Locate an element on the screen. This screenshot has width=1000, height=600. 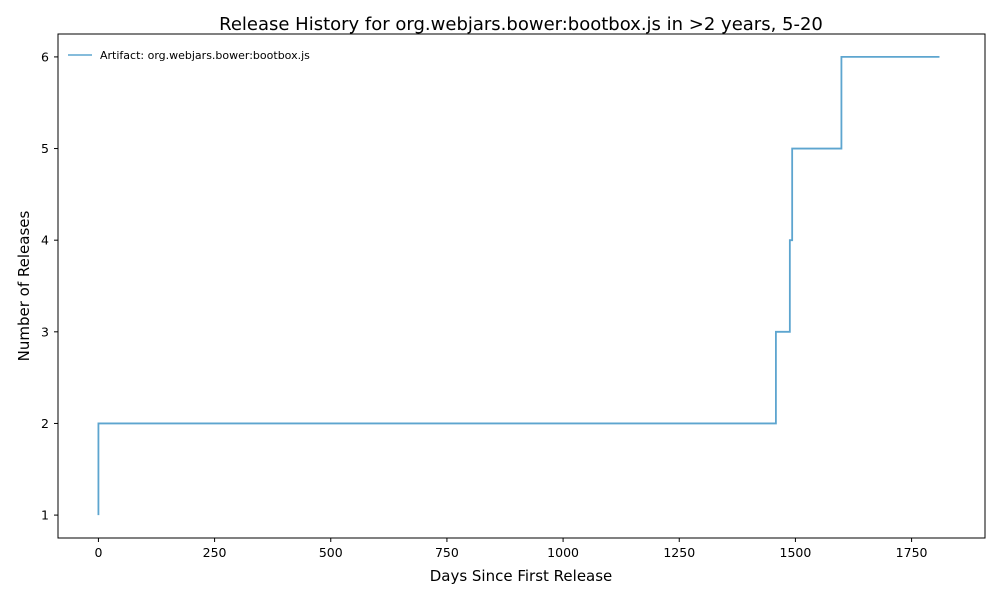
y-tick-label: 5 is located at coordinates (45, 148).